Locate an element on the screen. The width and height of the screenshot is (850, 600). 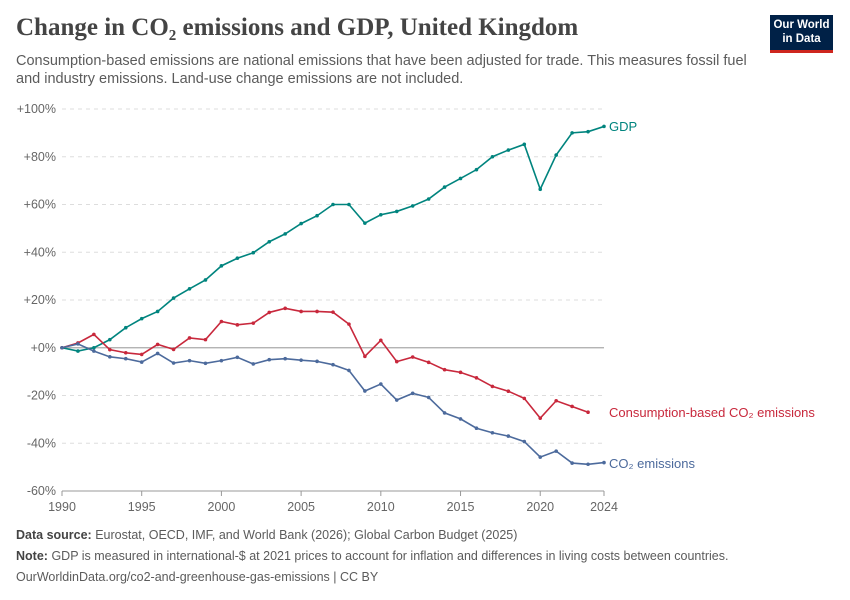
series-line is located at coordinates (325, 363).